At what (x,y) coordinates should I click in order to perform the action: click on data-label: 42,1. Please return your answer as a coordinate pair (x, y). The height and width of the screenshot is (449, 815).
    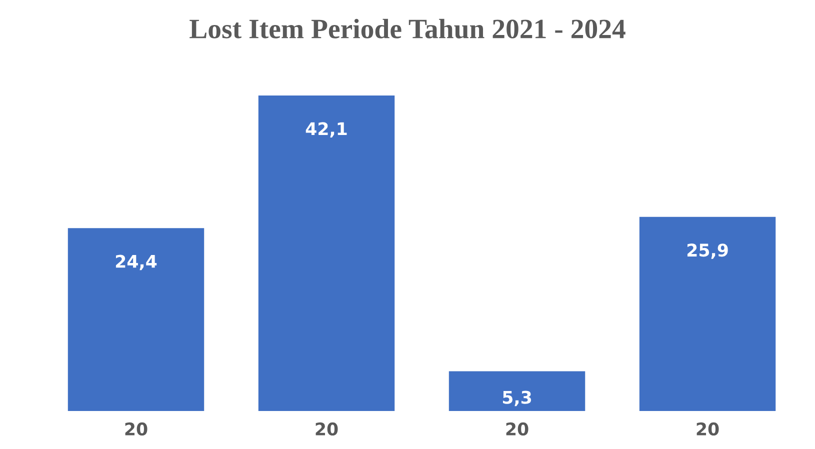
    Looking at the image, I should click on (326, 130).